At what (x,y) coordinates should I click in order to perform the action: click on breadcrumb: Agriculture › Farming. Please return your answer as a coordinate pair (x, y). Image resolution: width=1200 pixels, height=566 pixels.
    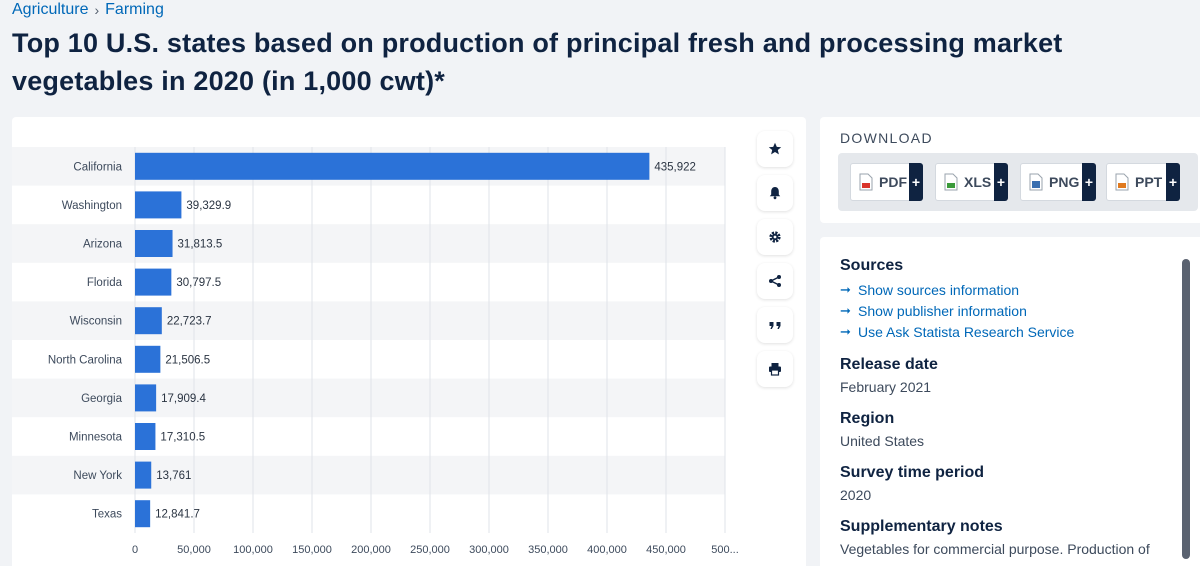
    Looking at the image, I should click on (88, 10).